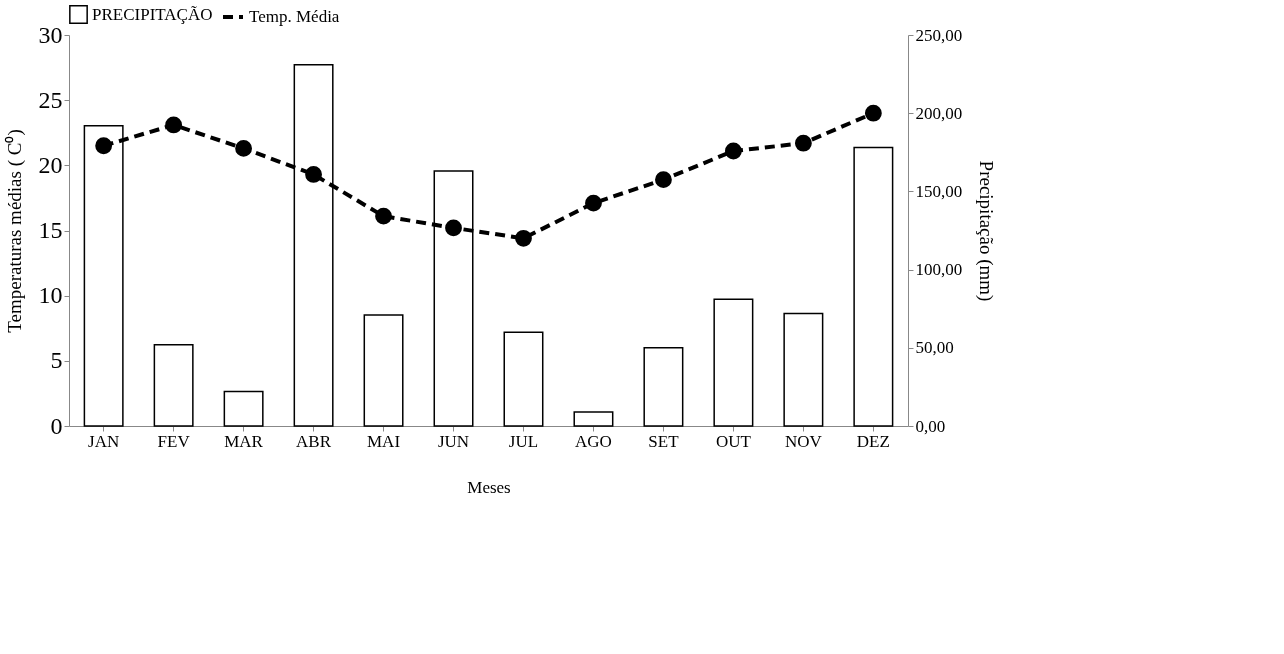 The height and width of the screenshot is (654, 1284). What do you see at coordinates (939, 191) in the screenshot?
I see `y2-tick-label: 150,00` at bounding box center [939, 191].